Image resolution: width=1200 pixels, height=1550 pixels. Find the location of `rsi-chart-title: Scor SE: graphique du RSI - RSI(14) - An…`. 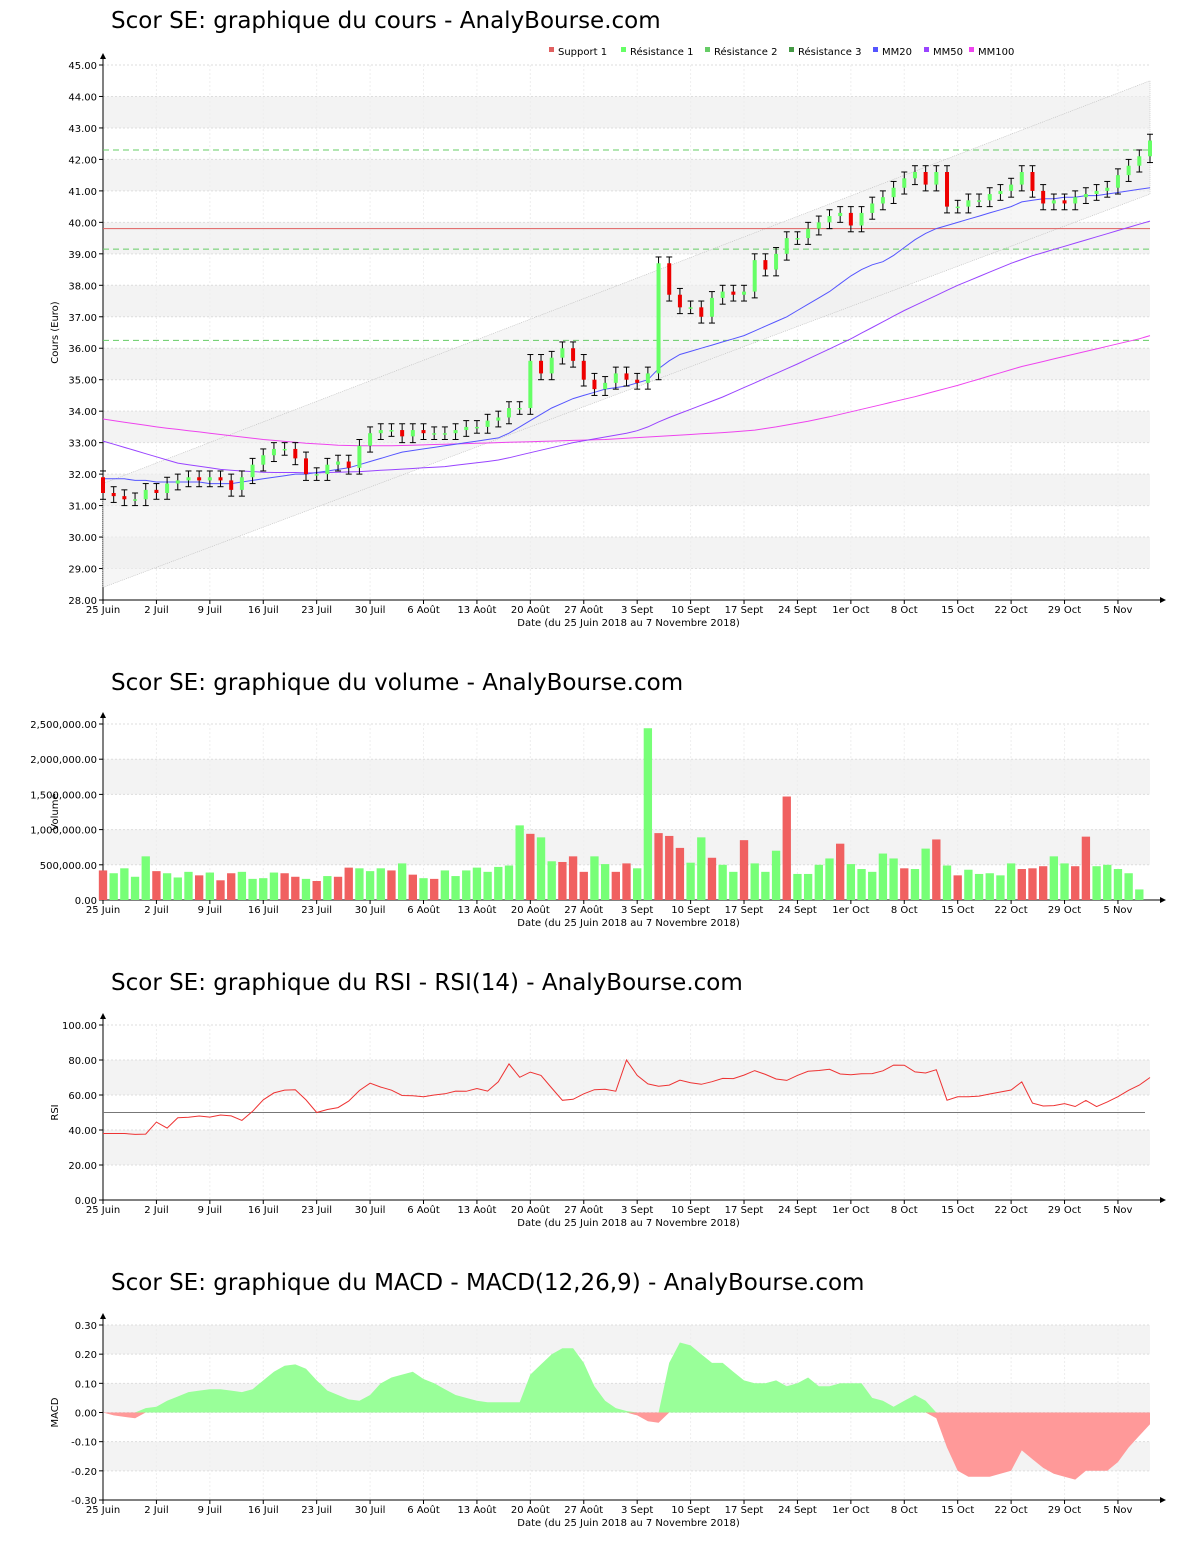

rsi-chart-title: Scor SE: graphique du RSI - RSI(14) - An… is located at coordinates (427, 983).